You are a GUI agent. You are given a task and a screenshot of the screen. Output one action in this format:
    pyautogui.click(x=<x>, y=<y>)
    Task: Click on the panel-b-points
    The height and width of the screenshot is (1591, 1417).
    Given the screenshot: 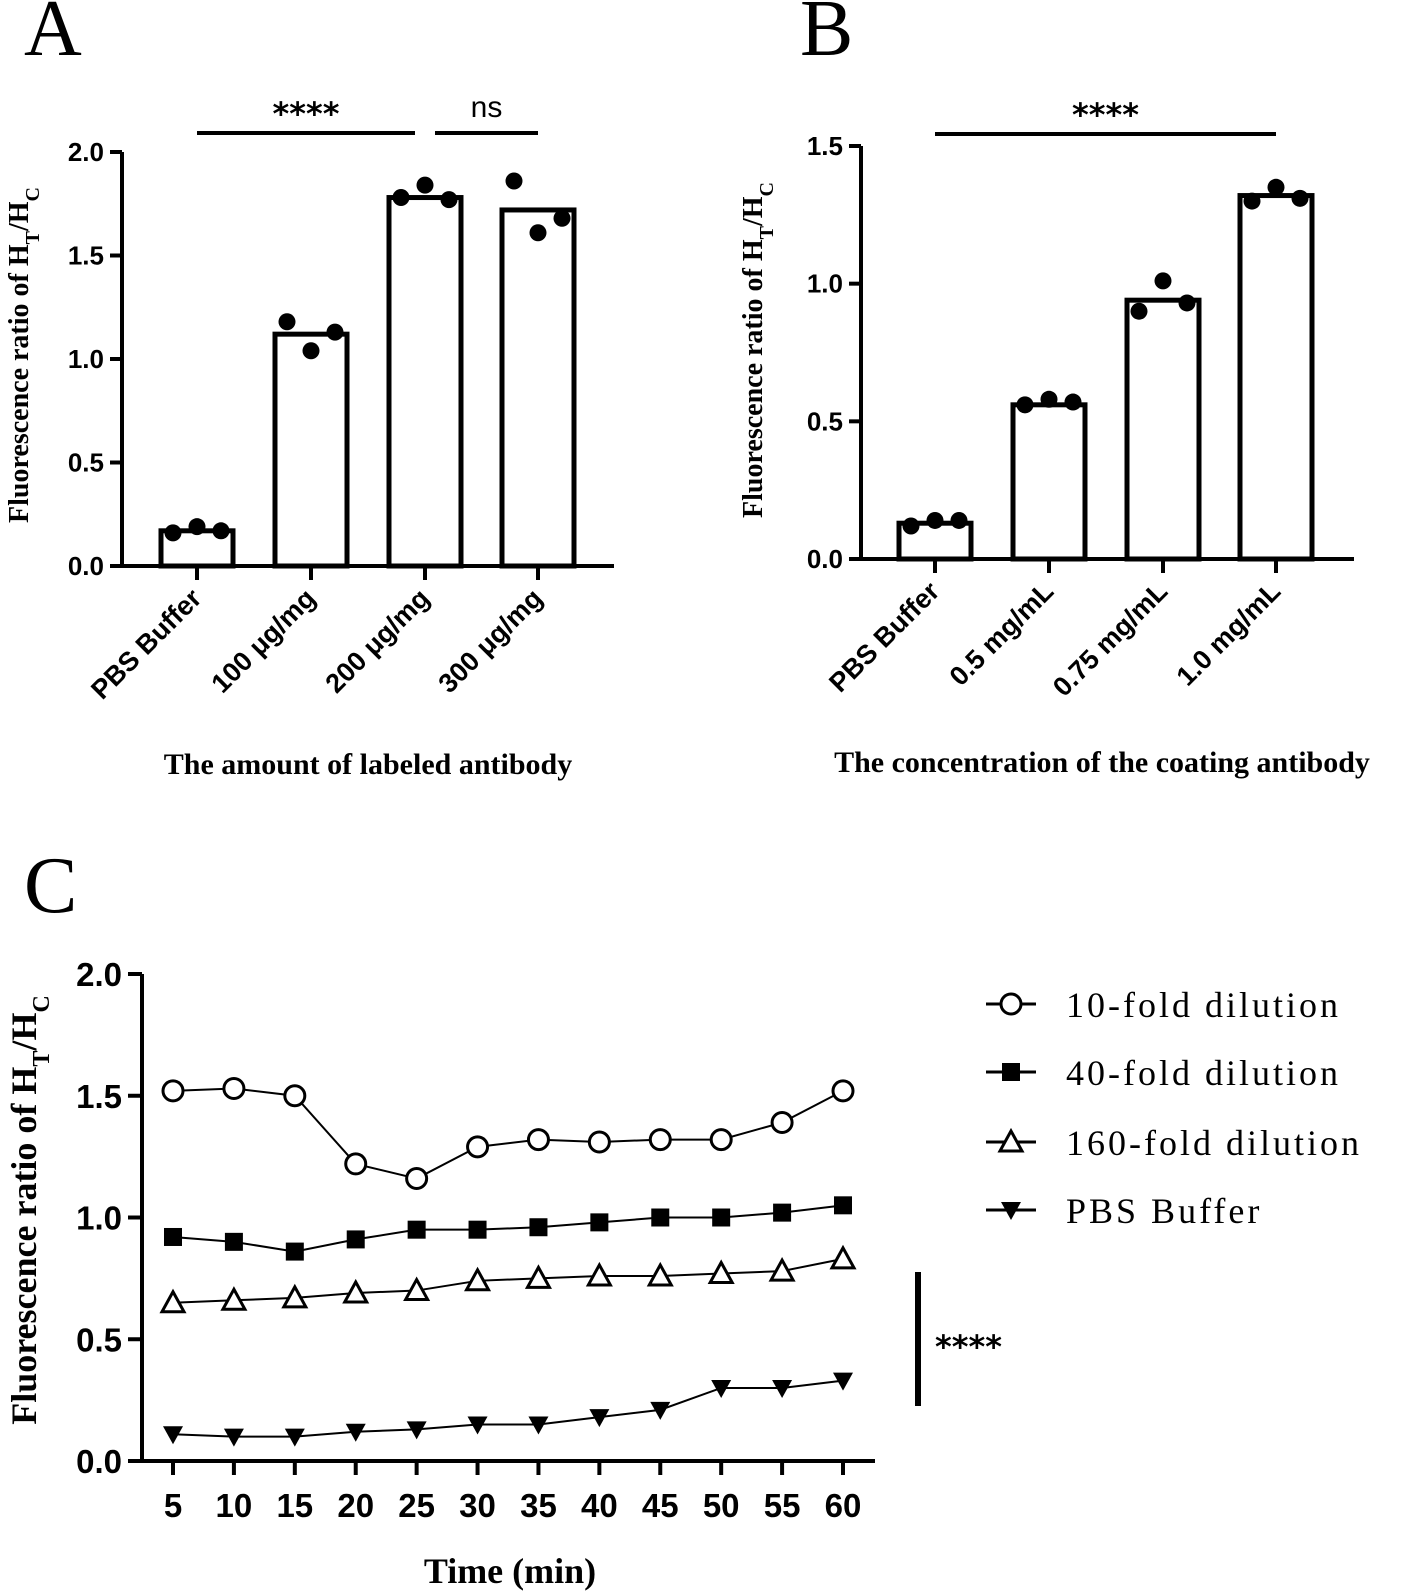 What is the action you would take?
    pyautogui.click(x=1105, y=356)
    